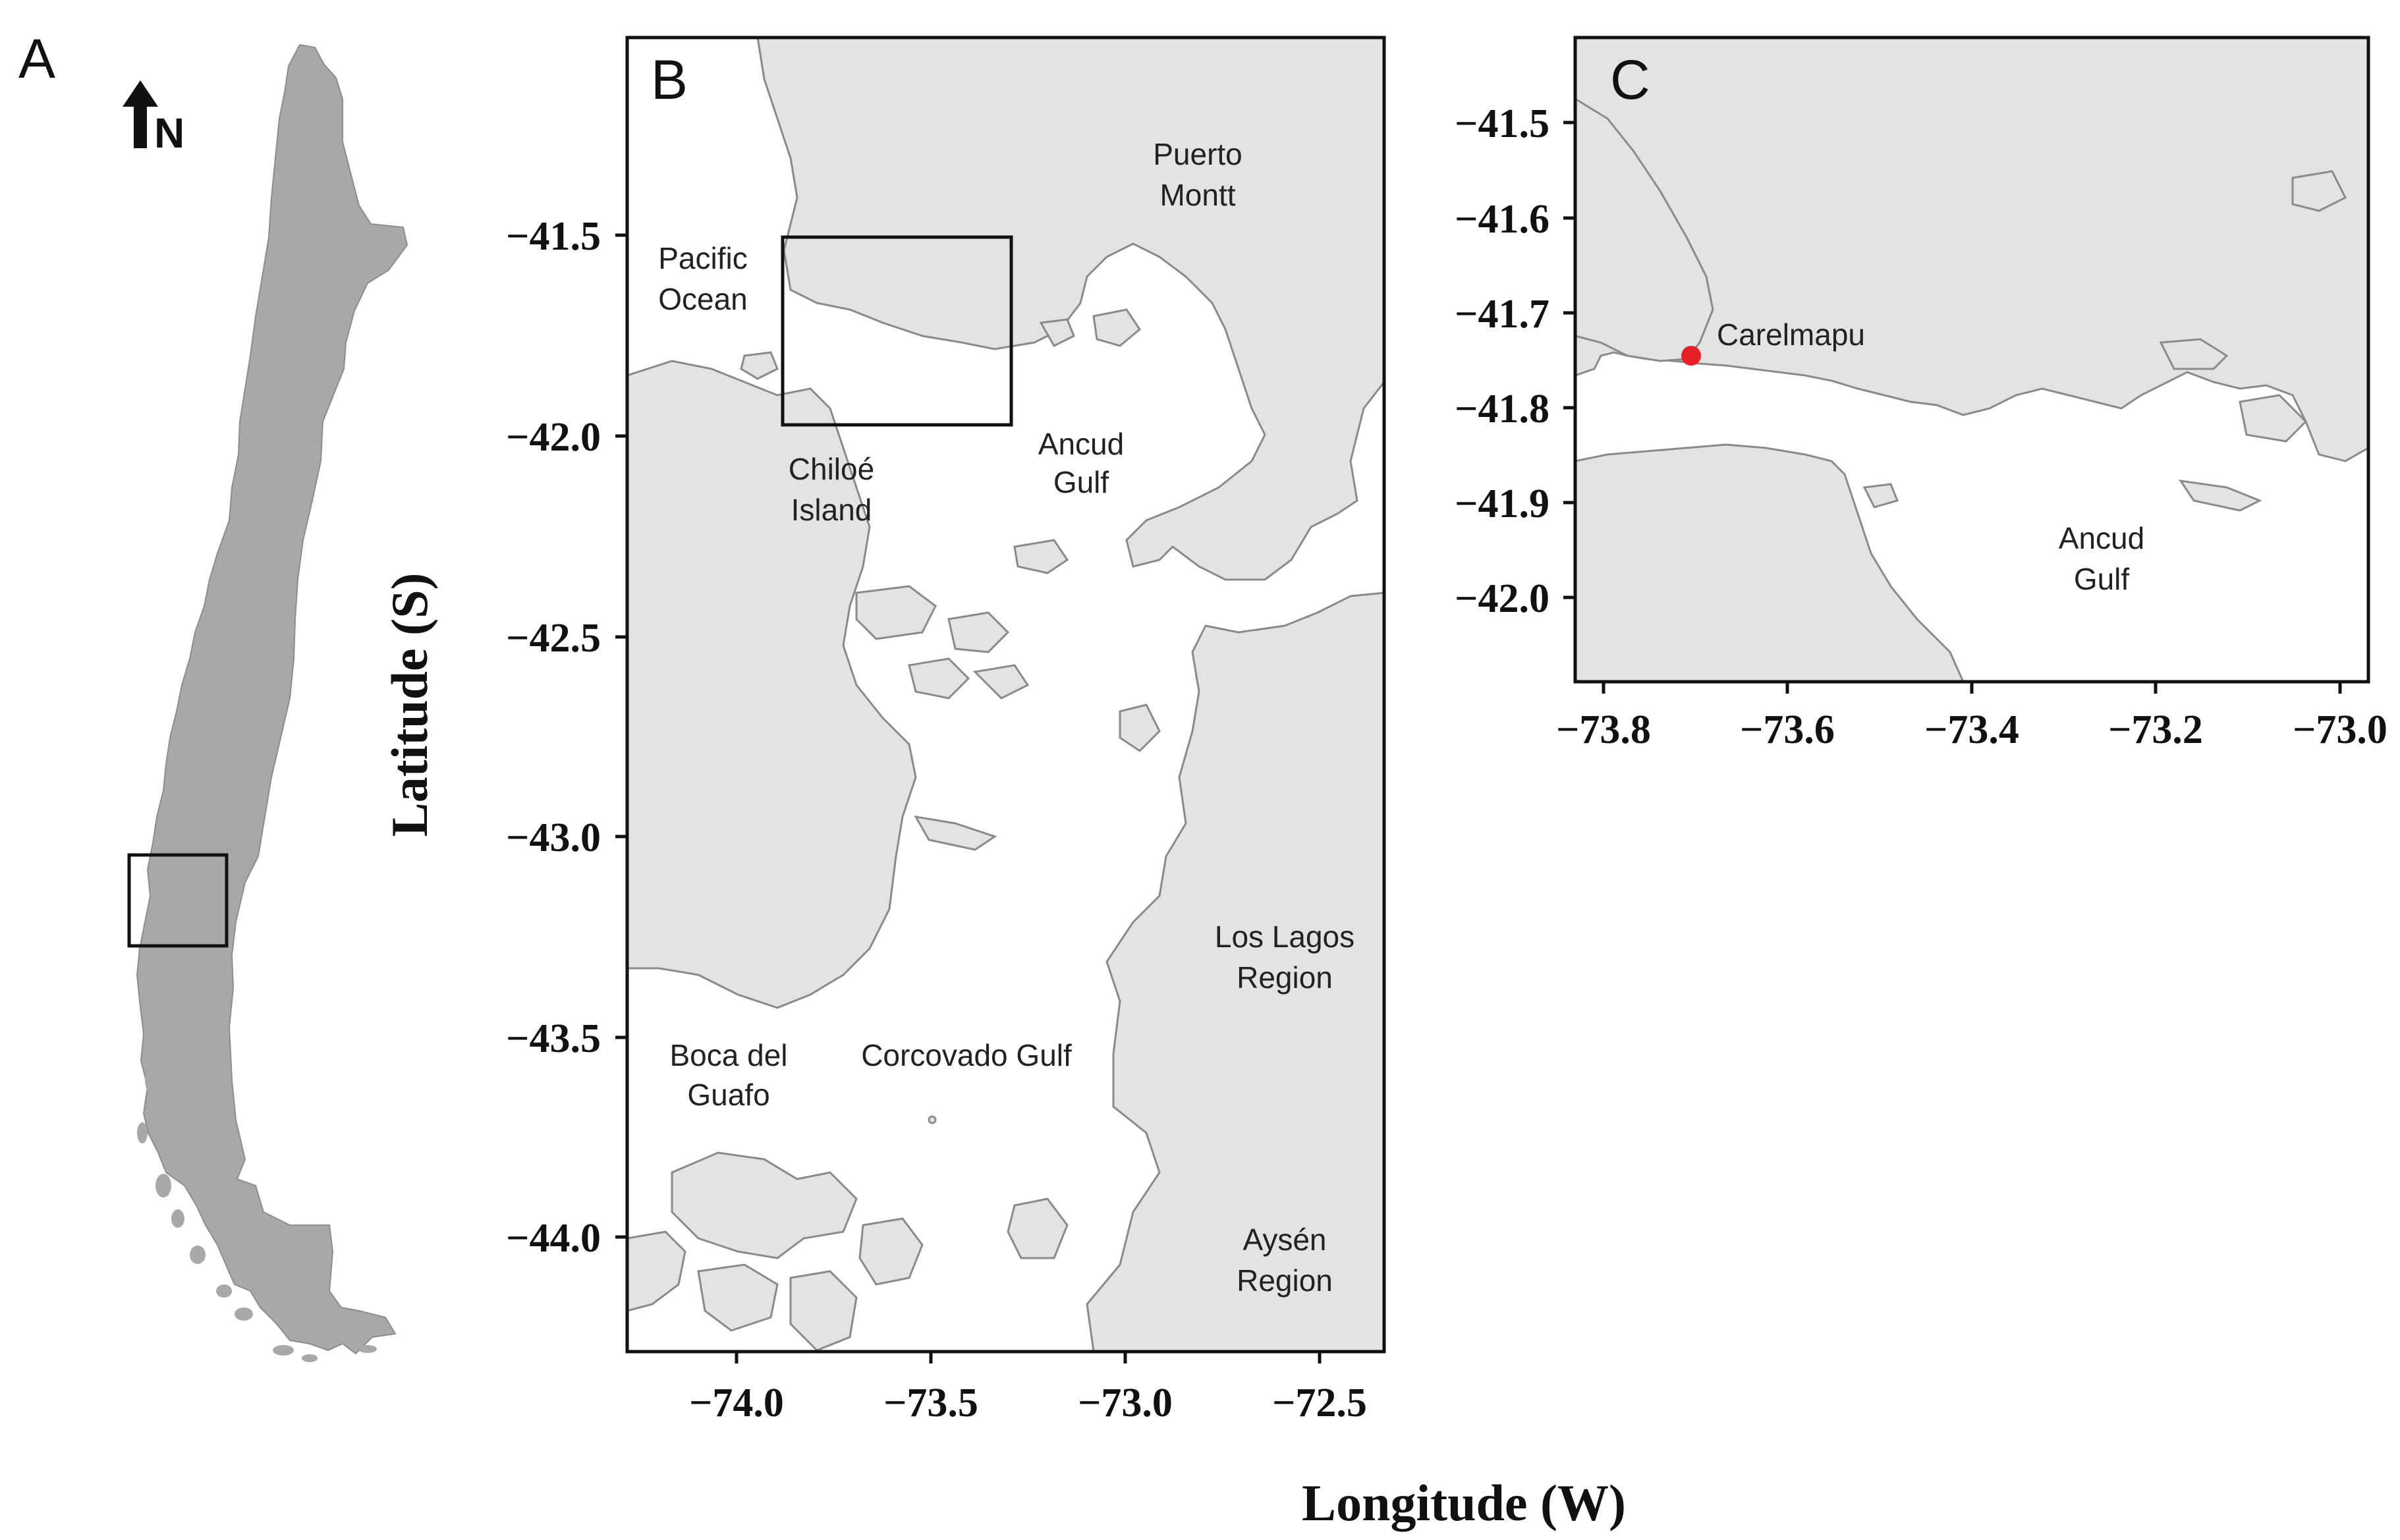  Describe the element at coordinates (36, 59) in the screenshot. I see `panel-a-letter: A` at that location.